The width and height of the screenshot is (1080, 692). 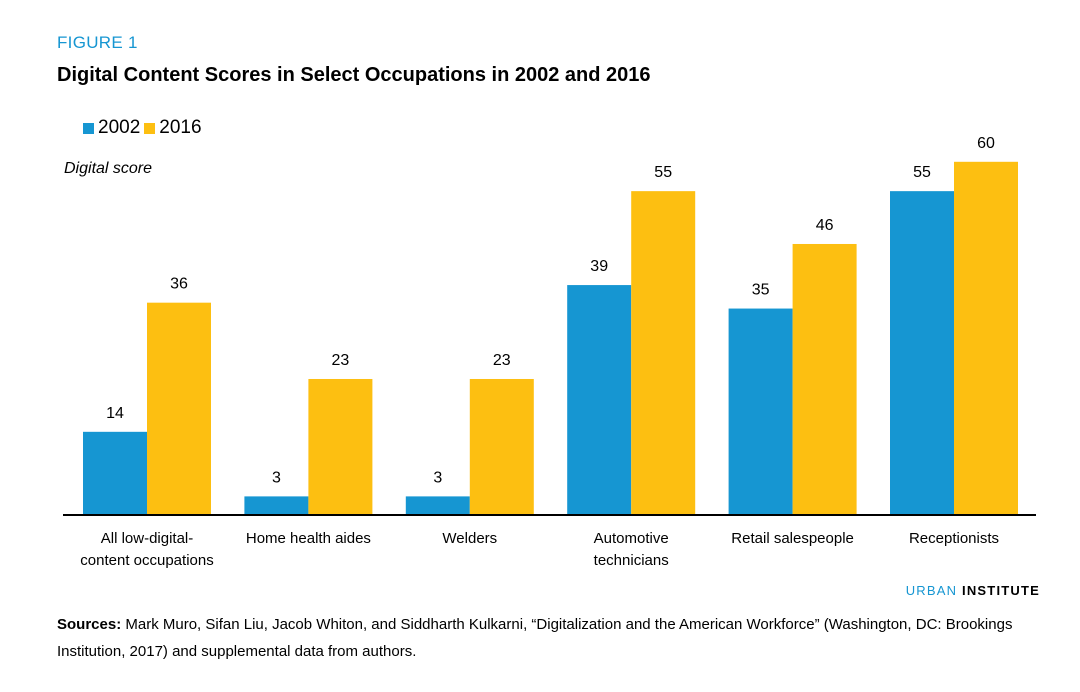 I want to click on data-label-2016-3: 55, so click(x=663, y=172).